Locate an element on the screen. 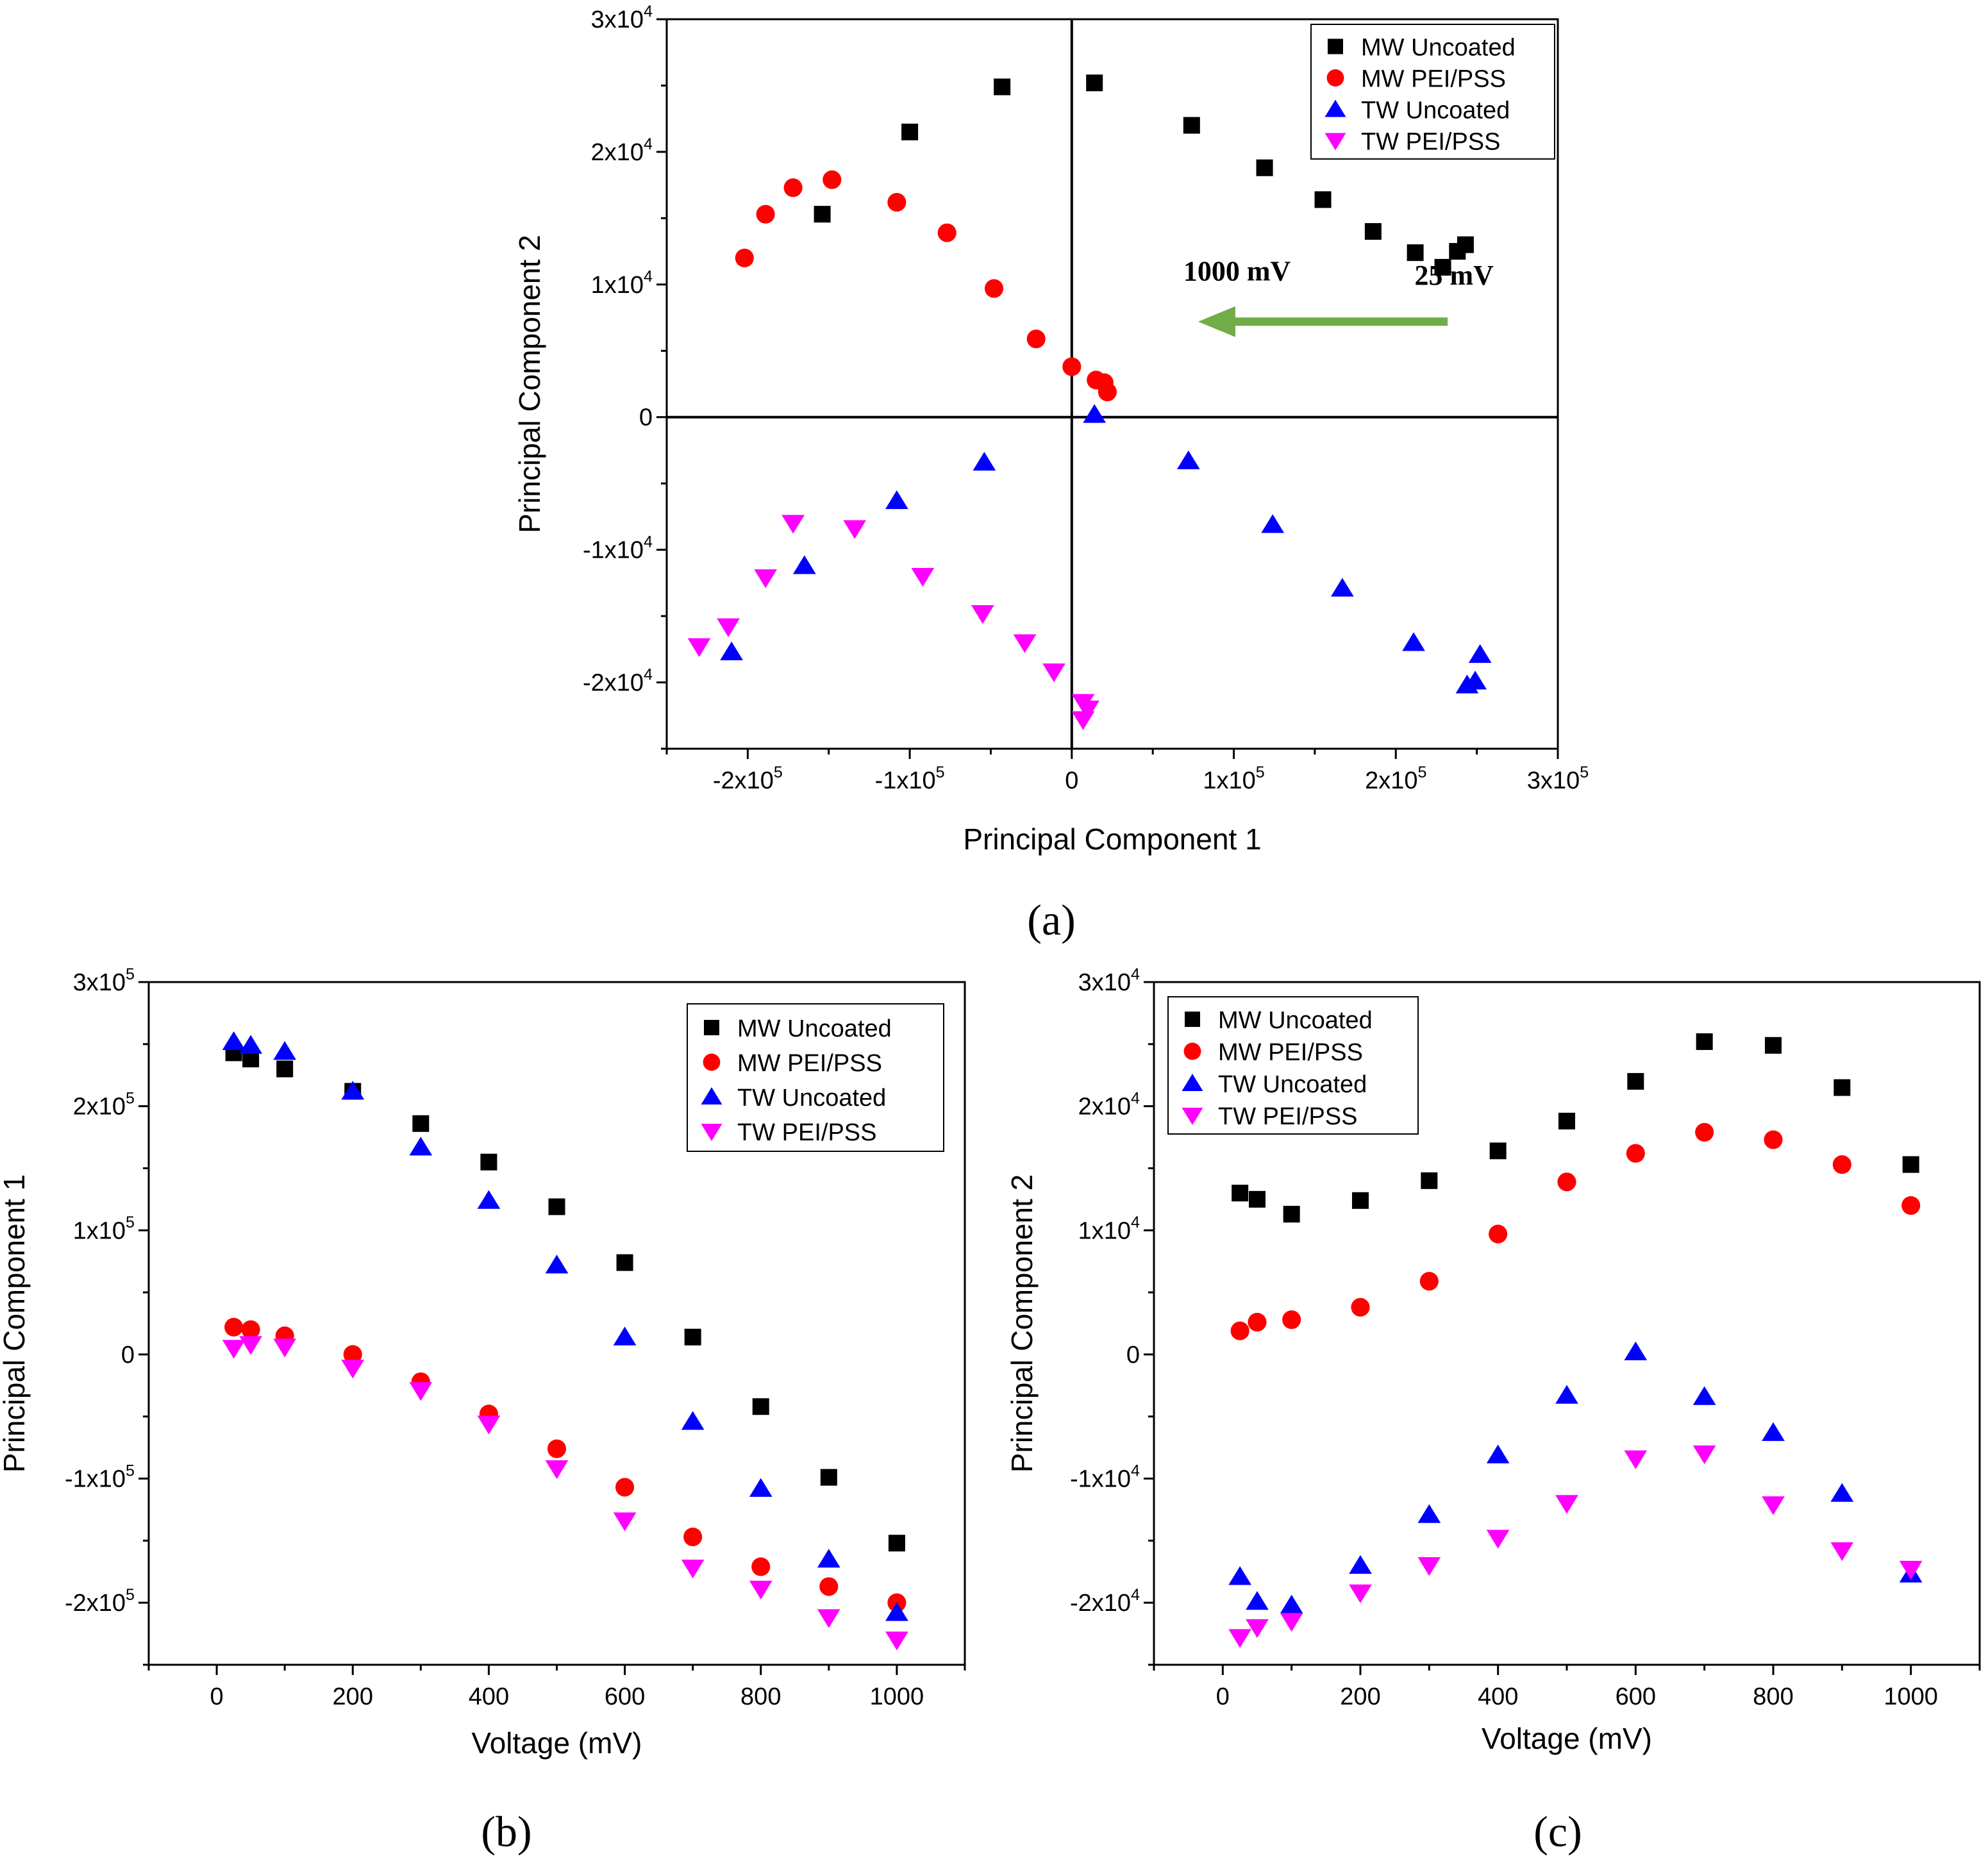 This screenshot has width=1988, height=1859. legend-marker-tw_peipss is located at coordinates (1192, 1116).